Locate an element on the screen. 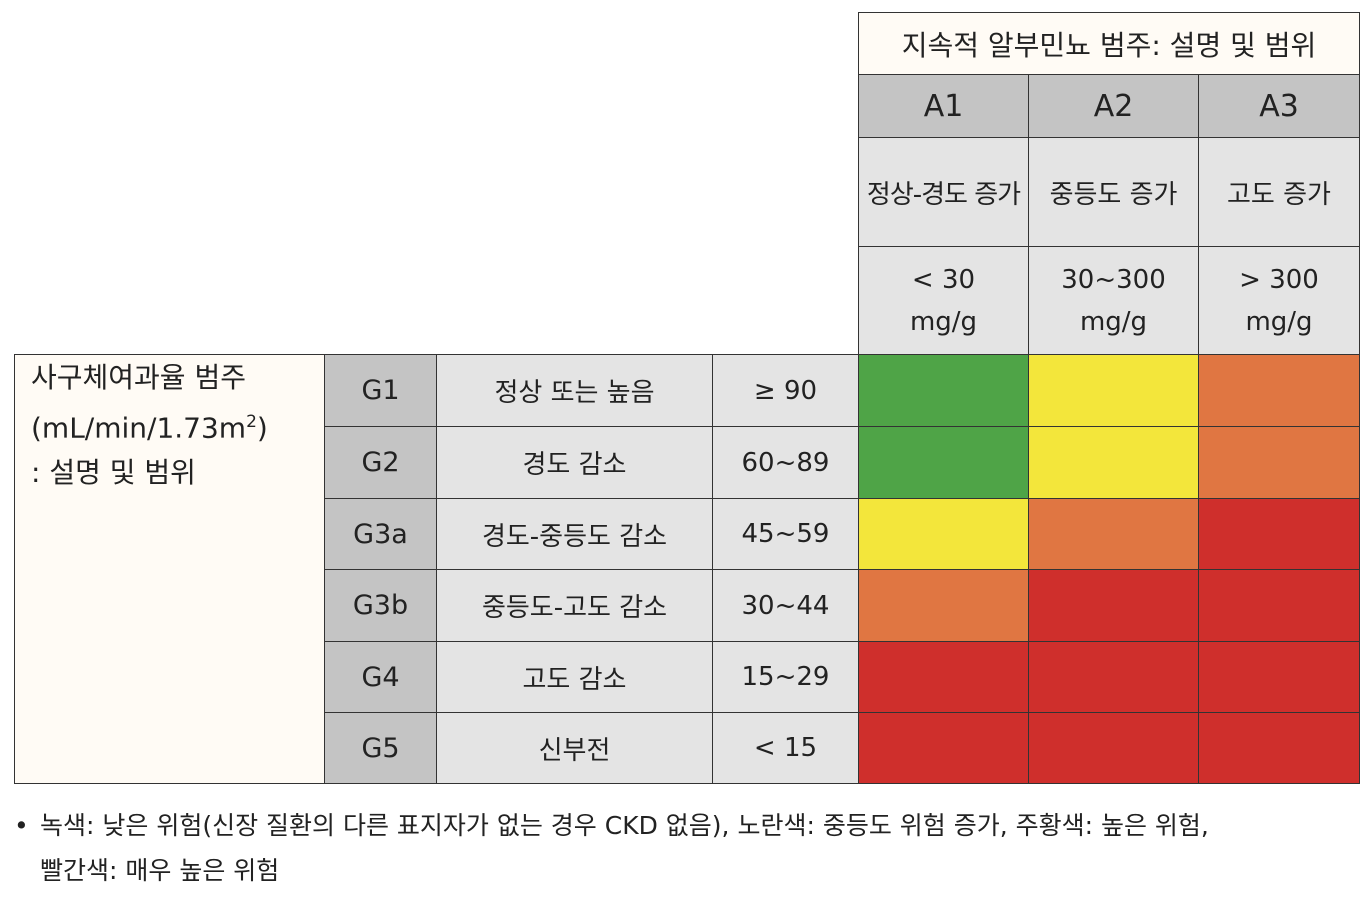 The image size is (1366, 898). risk-cell-g5-a3 is located at coordinates (1279, 748).